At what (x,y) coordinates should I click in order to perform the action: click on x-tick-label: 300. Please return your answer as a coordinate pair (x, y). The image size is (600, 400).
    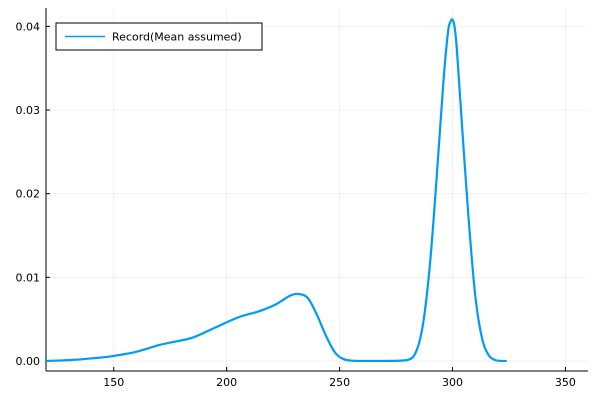
    Looking at the image, I should click on (452, 382).